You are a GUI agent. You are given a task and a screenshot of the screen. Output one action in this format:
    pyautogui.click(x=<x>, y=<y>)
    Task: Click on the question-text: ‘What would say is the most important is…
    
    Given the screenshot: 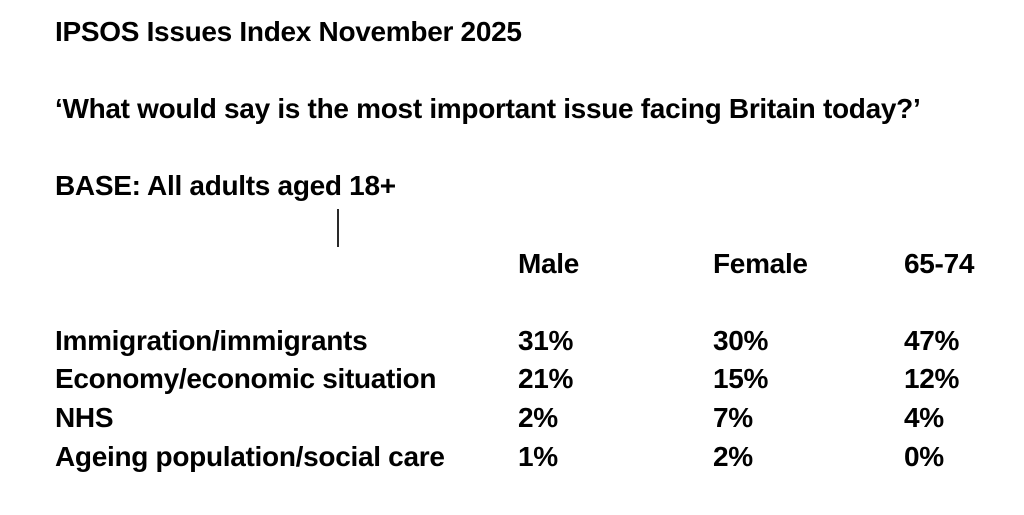 What is the action you would take?
    pyautogui.click(x=488, y=109)
    